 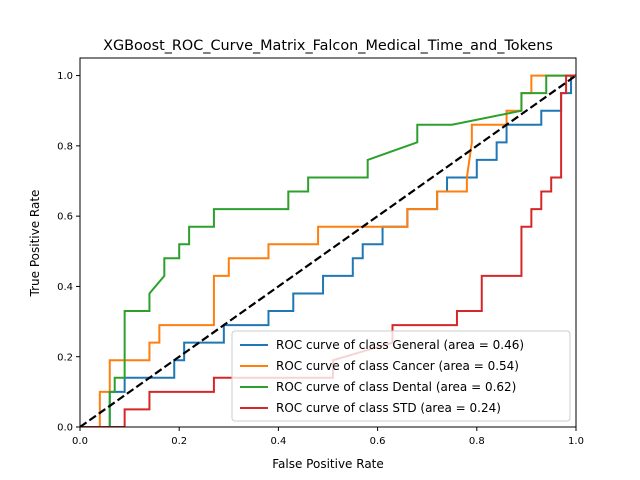 What do you see at coordinates (396, 387) in the screenshot?
I see `legend-entry-label-2: ROC curve of class Dental (area = 0.62)` at bounding box center [396, 387].